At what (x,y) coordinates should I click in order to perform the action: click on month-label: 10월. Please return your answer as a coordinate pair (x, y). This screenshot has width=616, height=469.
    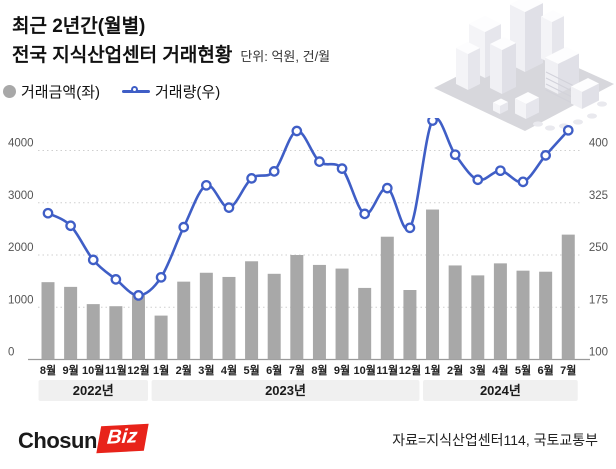
    Looking at the image, I should click on (93, 370).